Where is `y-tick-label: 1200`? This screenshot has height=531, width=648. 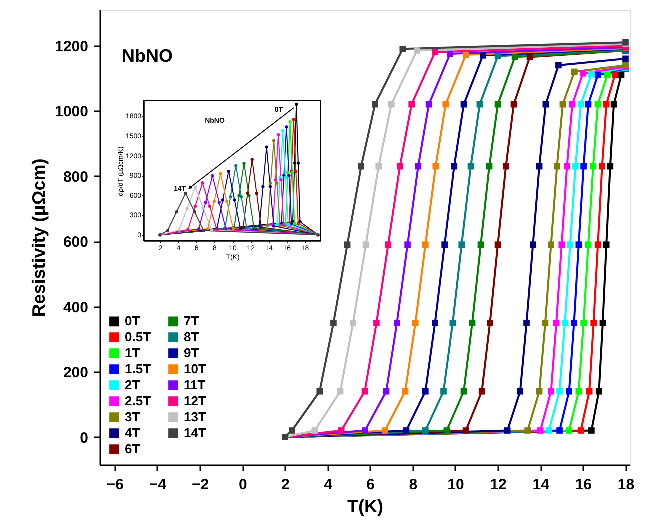 y-tick-label: 1200 is located at coordinates (71, 47).